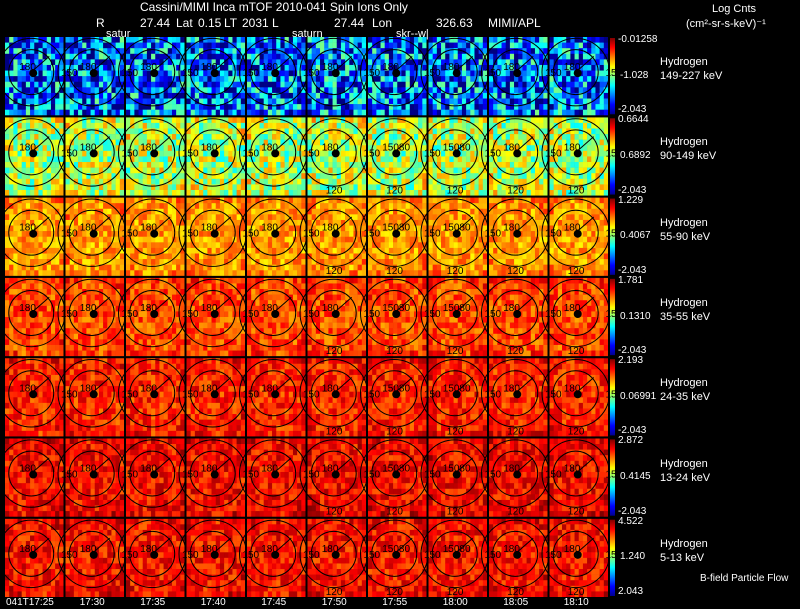  I want to click on colorbar-mid-label: 0.6892, so click(635, 155).